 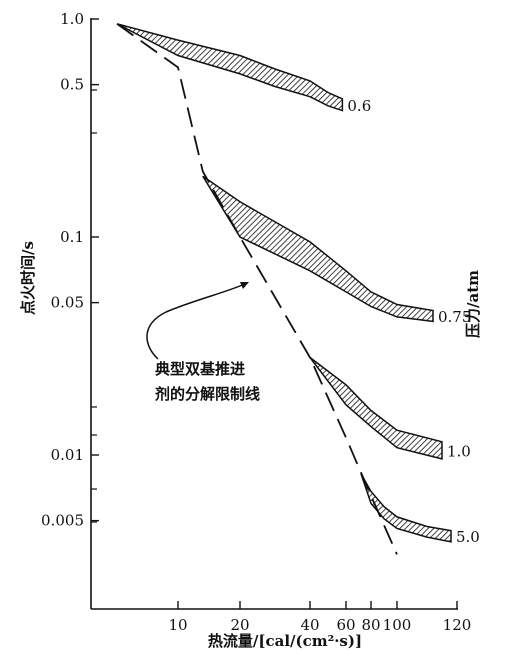 What do you see at coordinates (207, 394) in the screenshot?
I see `annotation-line-2: 剂的分解限制线` at bounding box center [207, 394].